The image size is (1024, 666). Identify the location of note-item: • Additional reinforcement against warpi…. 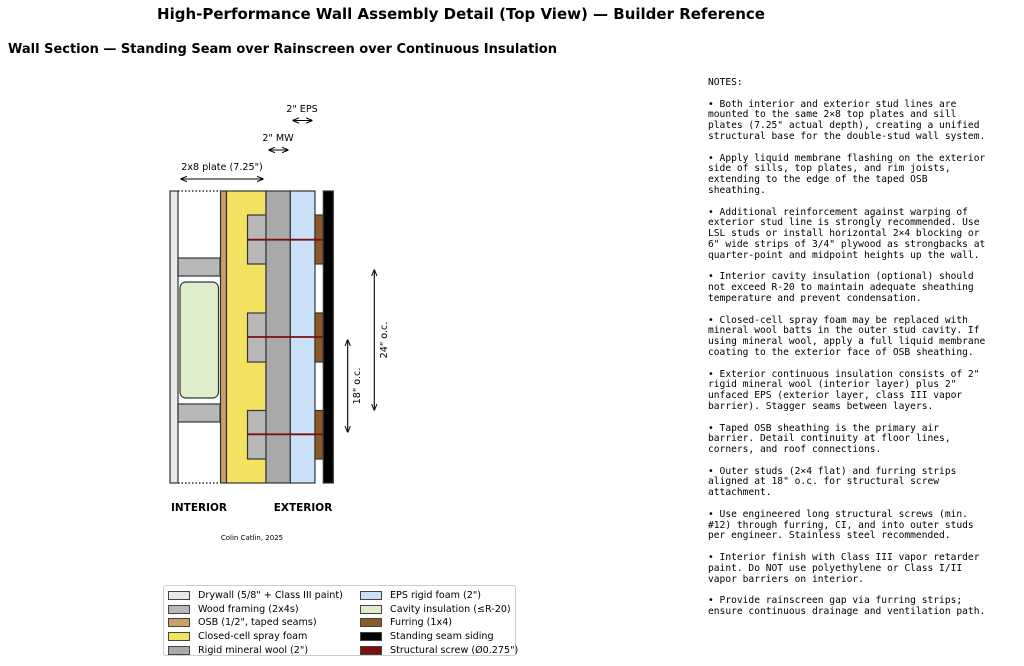
(847, 233).